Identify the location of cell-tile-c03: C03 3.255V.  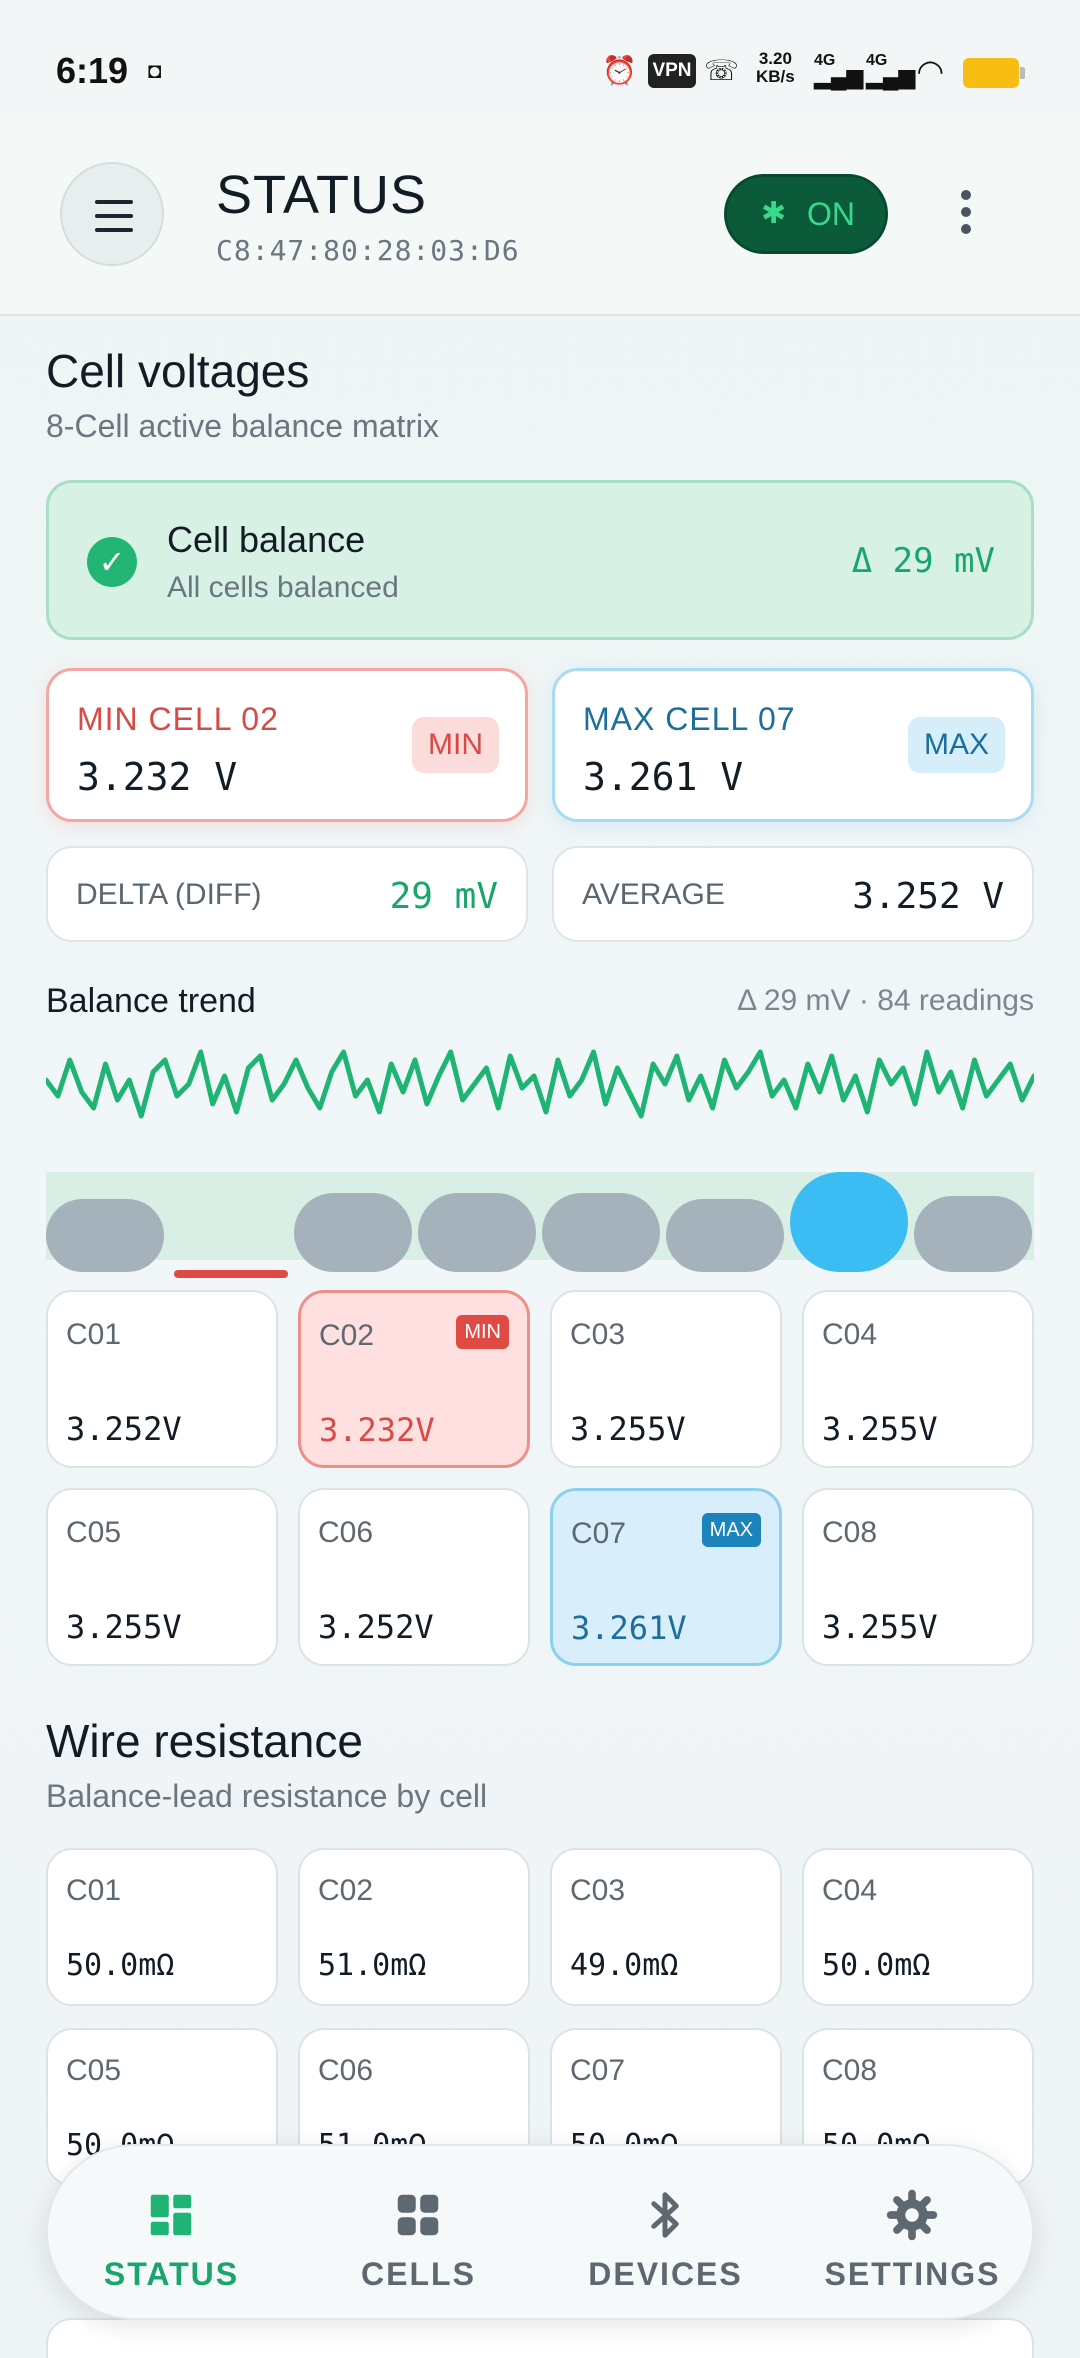
(666, 1379).